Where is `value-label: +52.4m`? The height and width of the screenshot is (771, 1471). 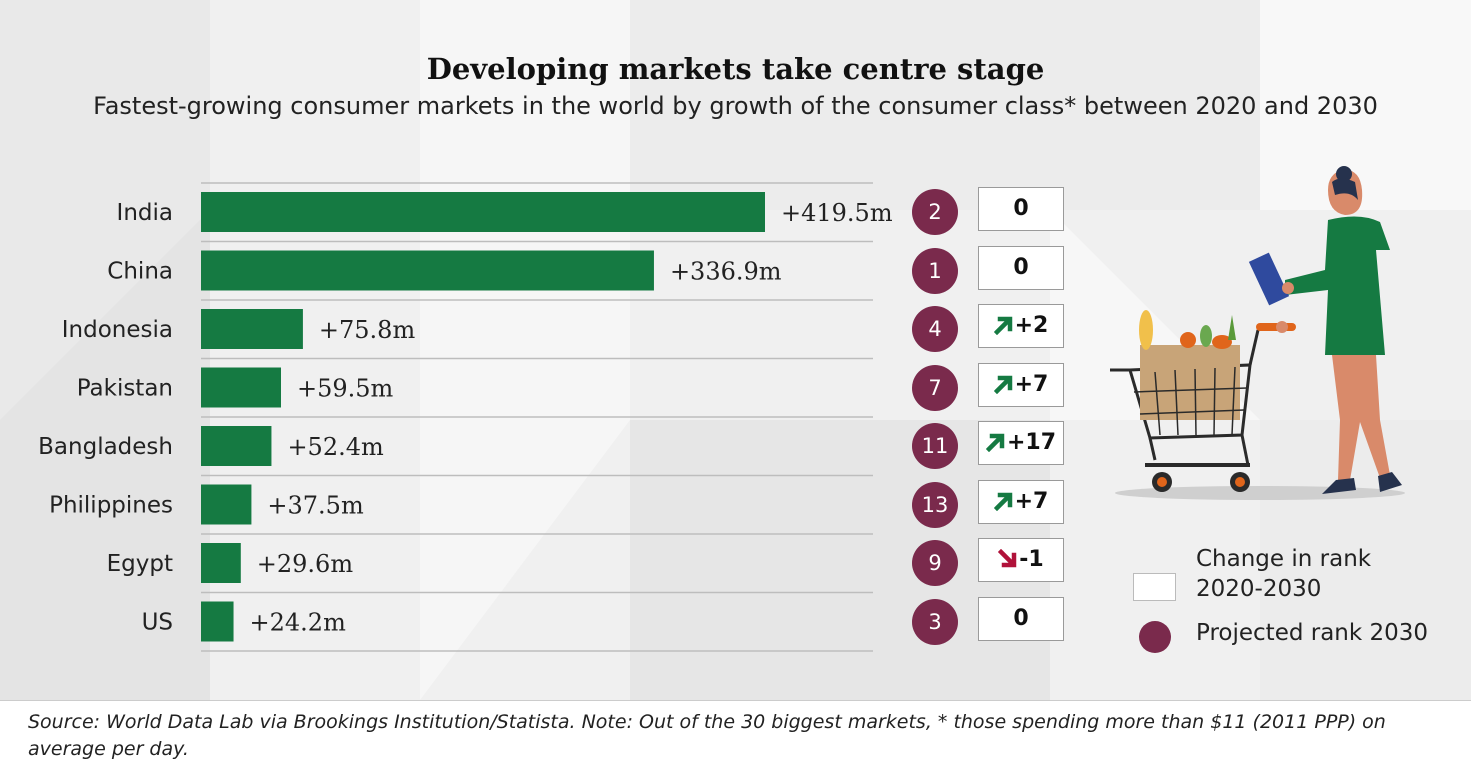 value-label: +52.4m is located at coordinates (335, 447).